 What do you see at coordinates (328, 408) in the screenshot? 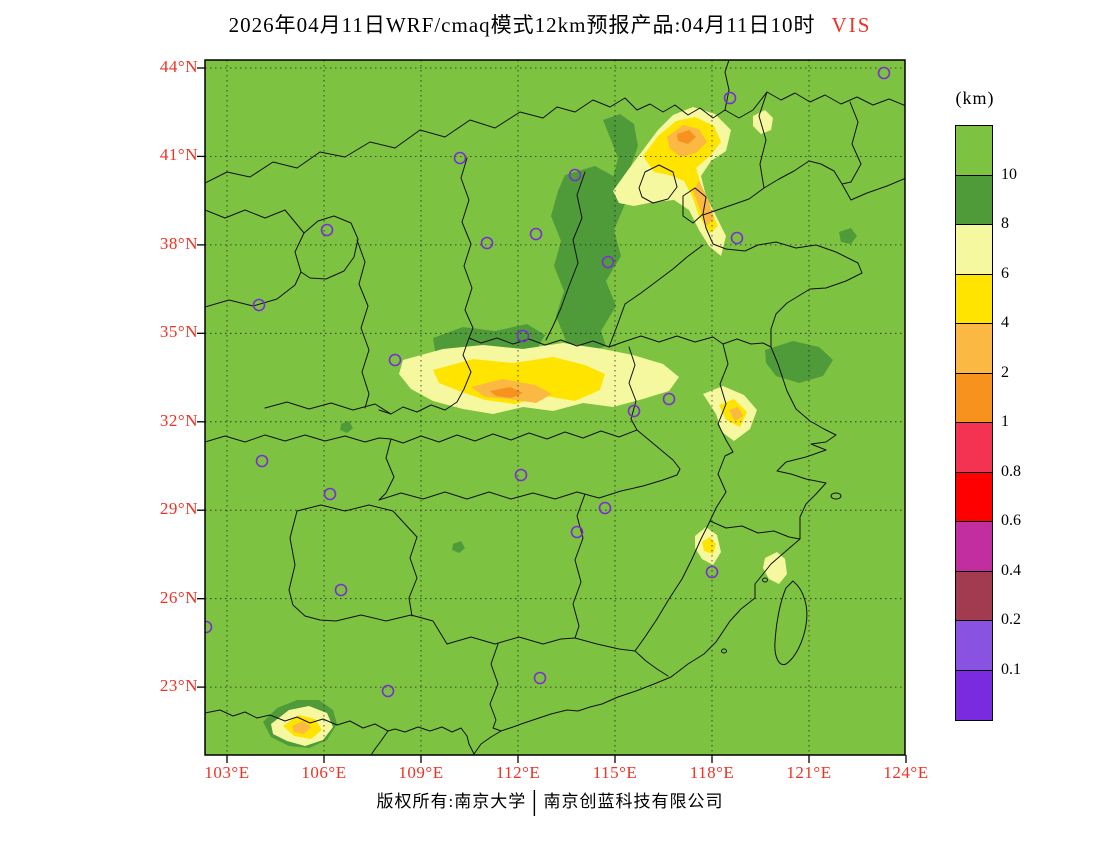
I see `border-qinling` at bounding box center [328, 408].